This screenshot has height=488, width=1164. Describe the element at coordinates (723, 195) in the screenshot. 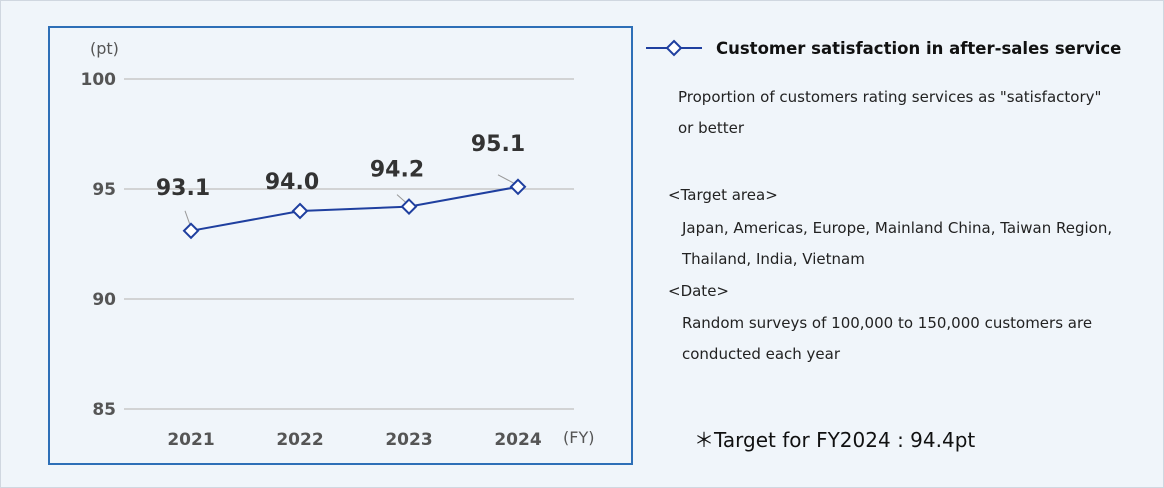

I see `target-area-heading: <Target area>` at that location.